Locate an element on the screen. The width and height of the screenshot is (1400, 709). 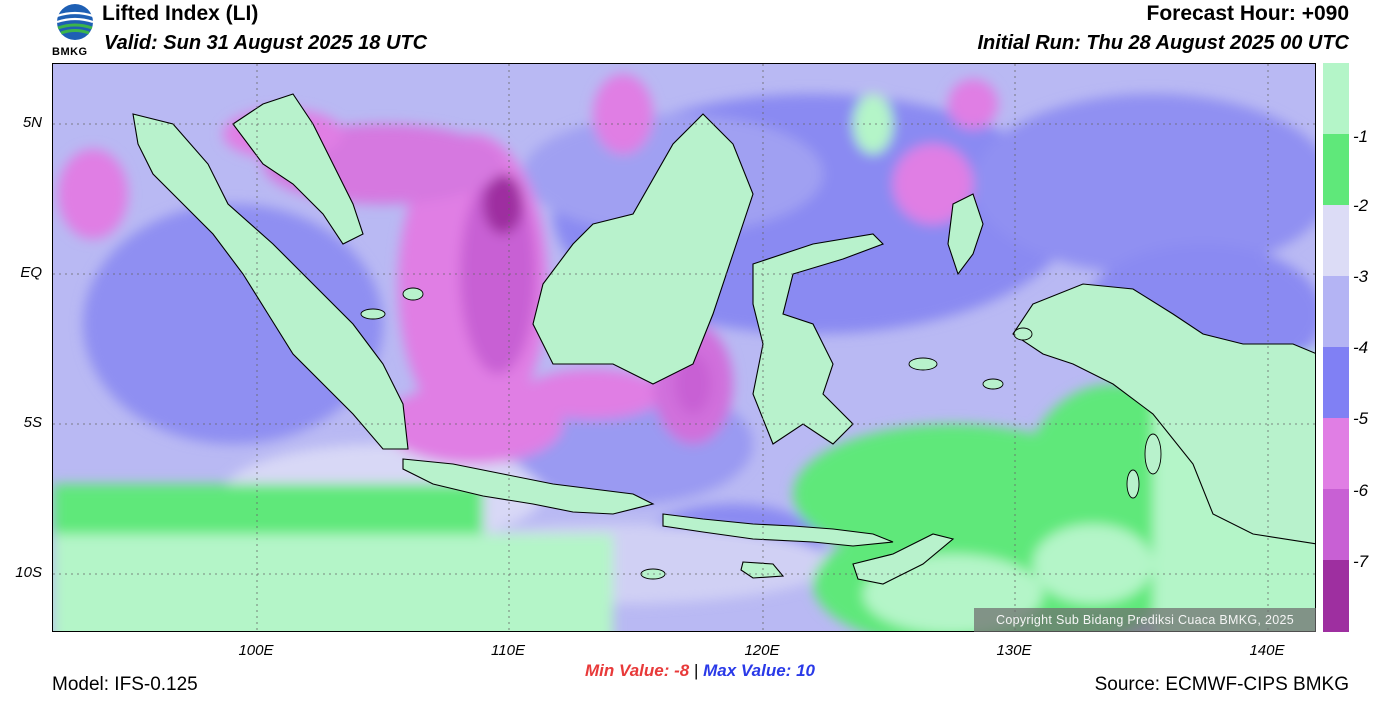
chart-title: Lifted Index (LI) is located at coordinates (180, 13).